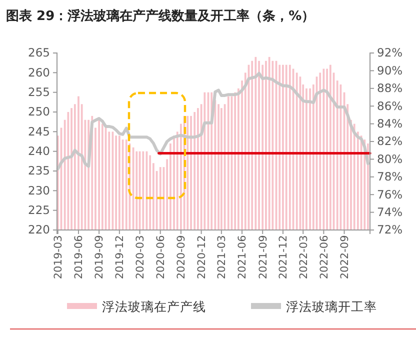  What do you see at coordinates (100, 257) in the screenshot?
I see `x-tick-label: 2019-09` at bounding box center [100, 257].